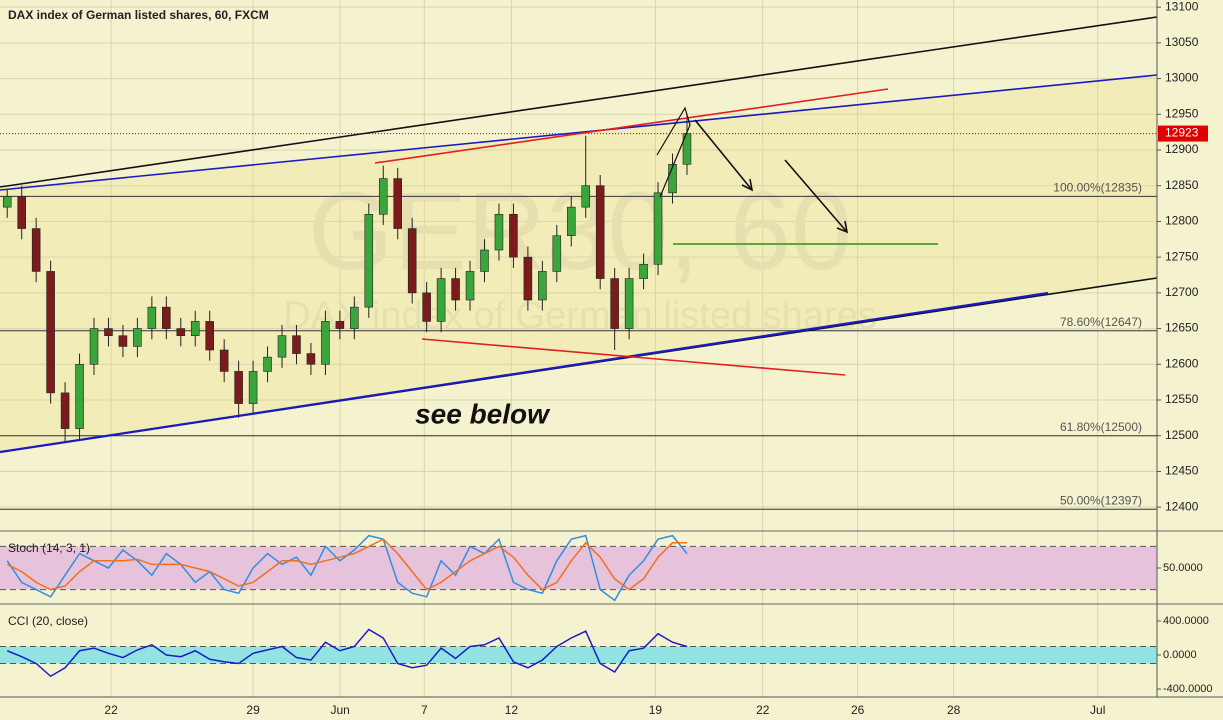 This screenshot has height=720, width=1223. What do you see at coordinates (1182, 435) in the screenshot?
I see `y-tick-label: 12500` at bounding box center [1182, 435].